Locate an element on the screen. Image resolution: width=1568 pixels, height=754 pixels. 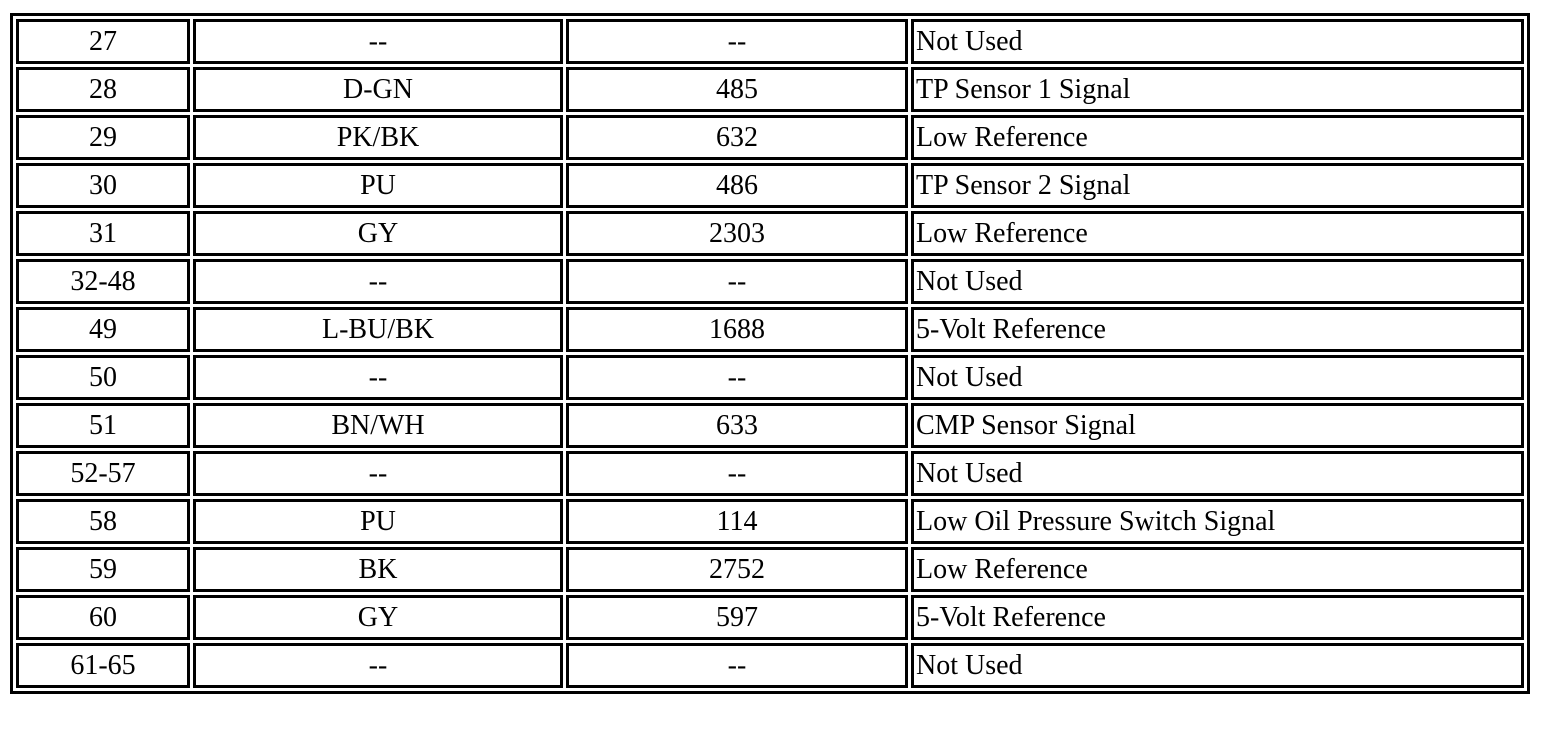
circuit-number-cell: 114 is located at coordinates (737, 521).